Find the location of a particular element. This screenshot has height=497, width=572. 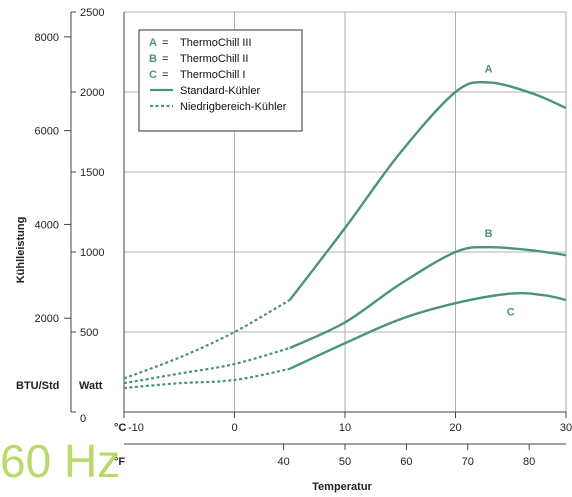

fahrenheit-tick-label: 60 is located at coordinates (406, 462).